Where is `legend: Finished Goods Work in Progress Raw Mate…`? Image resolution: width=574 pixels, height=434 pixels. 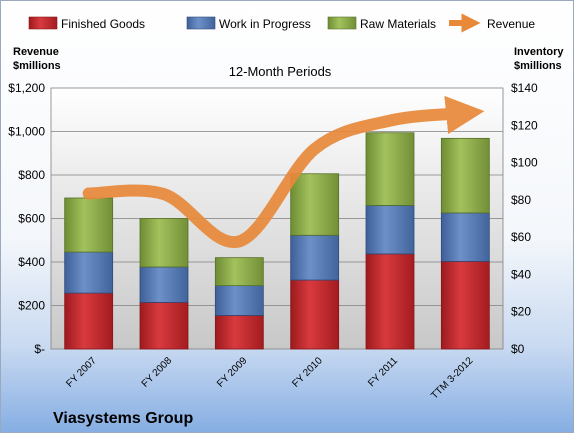
legend: Finished Goods Work in Progress Raw Mate… is located at coordinates (281, 23).